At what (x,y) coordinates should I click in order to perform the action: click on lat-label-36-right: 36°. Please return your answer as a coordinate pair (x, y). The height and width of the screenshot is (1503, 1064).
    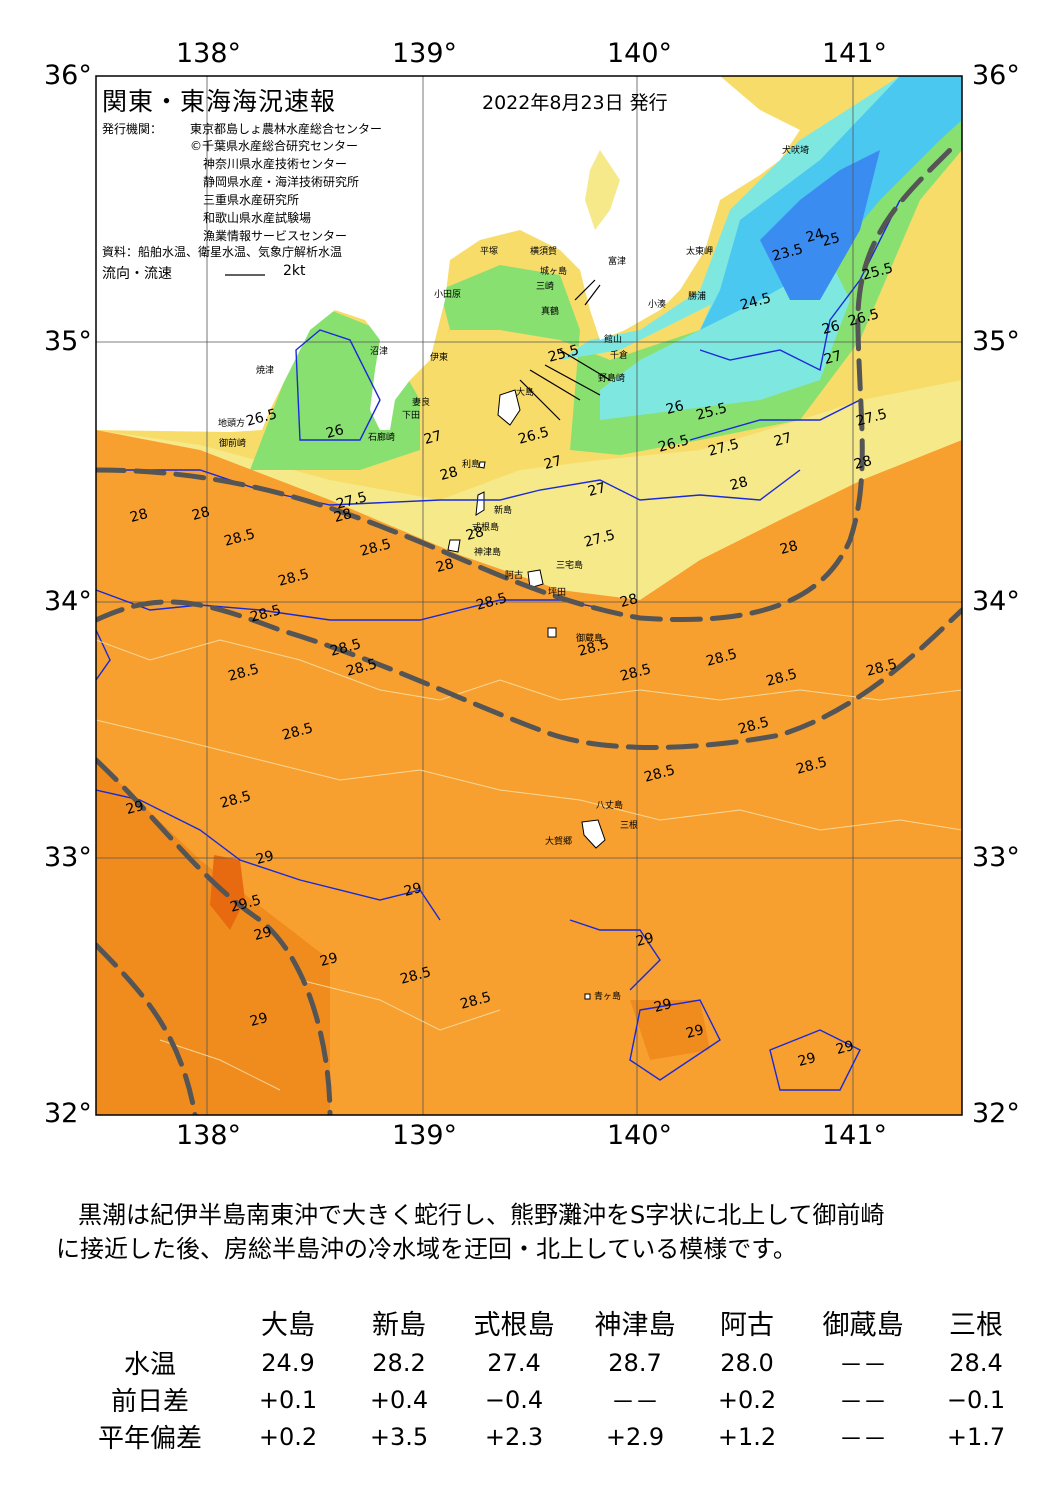
    Looking at the image, I should click on (996, 75).